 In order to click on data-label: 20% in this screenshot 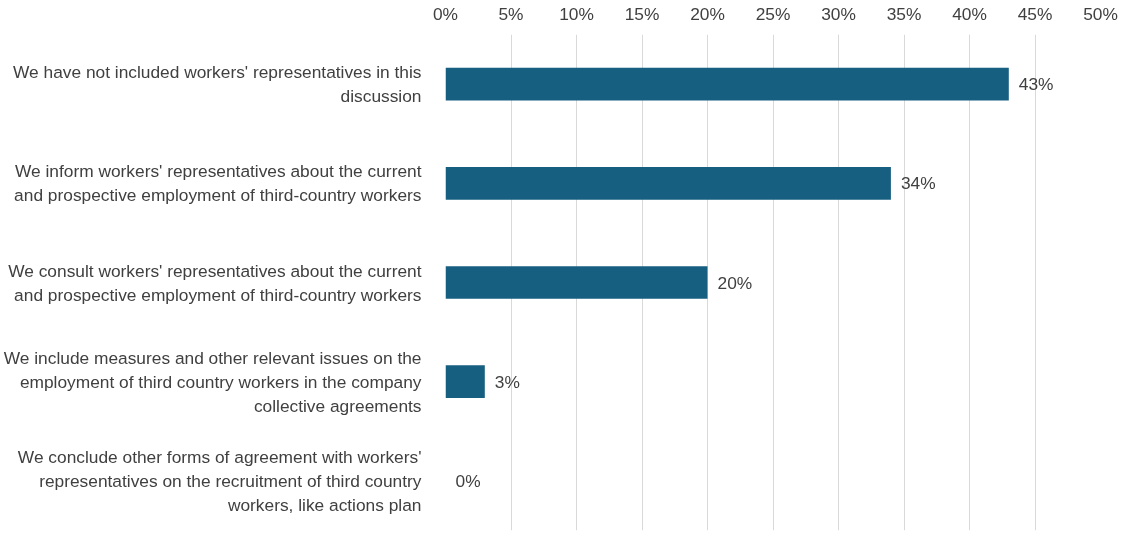, I will do `click(735, 282)`.